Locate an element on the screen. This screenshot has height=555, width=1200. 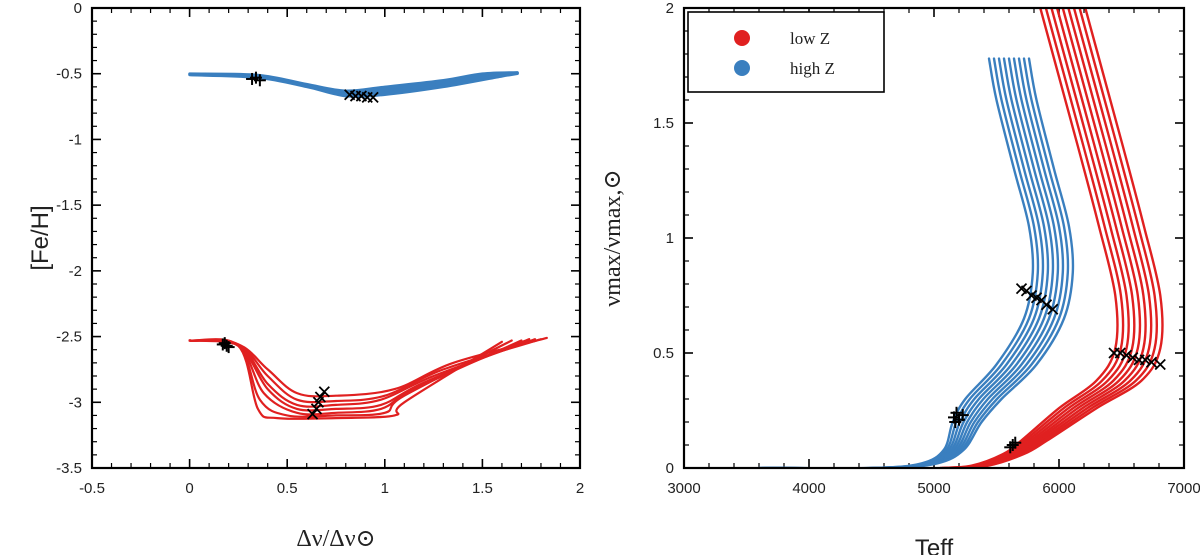
left-x-tick-label: 0.5 is located at coordinates (287, 488).